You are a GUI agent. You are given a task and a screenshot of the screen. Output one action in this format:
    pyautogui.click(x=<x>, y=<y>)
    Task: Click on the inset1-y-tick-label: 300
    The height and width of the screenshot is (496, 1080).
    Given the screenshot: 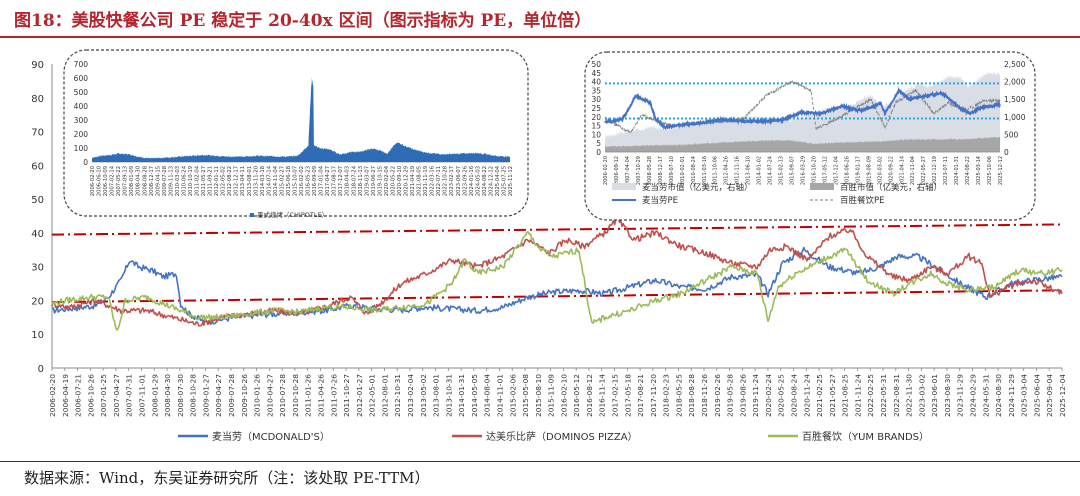 What is the action you would take?
    pyautogui.click(x=81, y=120)
    